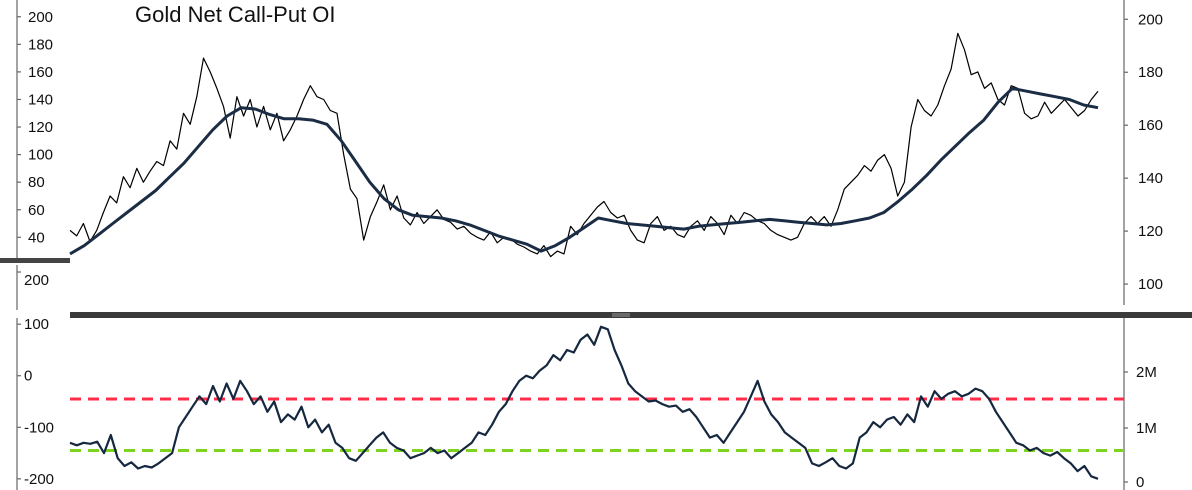 The height and width of the screenshot is (490, 1192). I want to click on bottom-left-tick-label: -200, so click(39, 479).